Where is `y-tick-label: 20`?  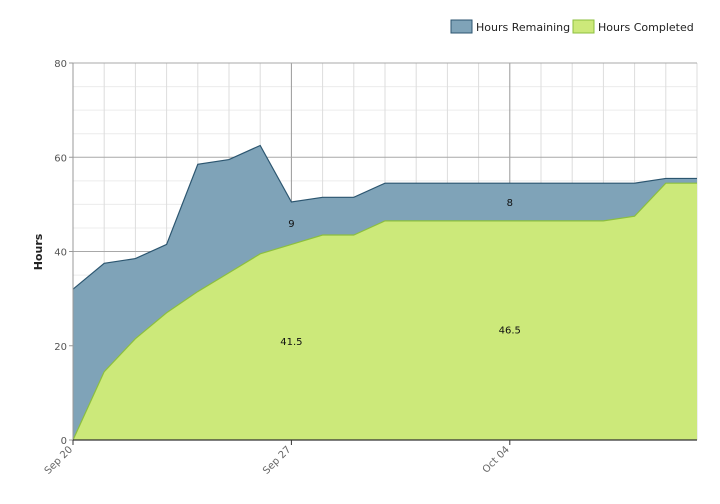 y-tick-label: 20 is located at coordinates (60, 347).